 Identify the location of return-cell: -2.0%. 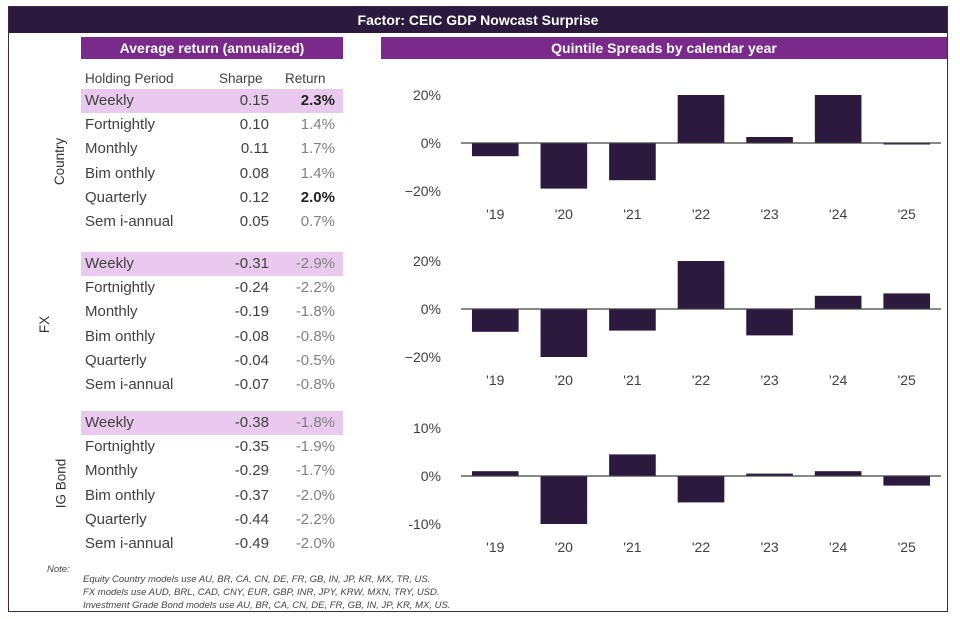
(315, 495).